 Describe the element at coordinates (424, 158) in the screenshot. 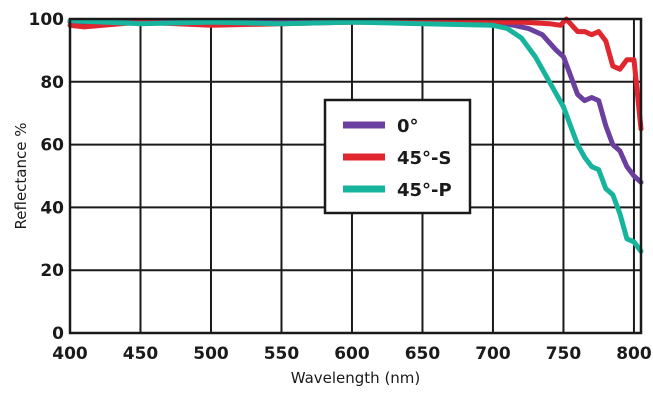

I see `legend-label-1: 45°-S` at that location.